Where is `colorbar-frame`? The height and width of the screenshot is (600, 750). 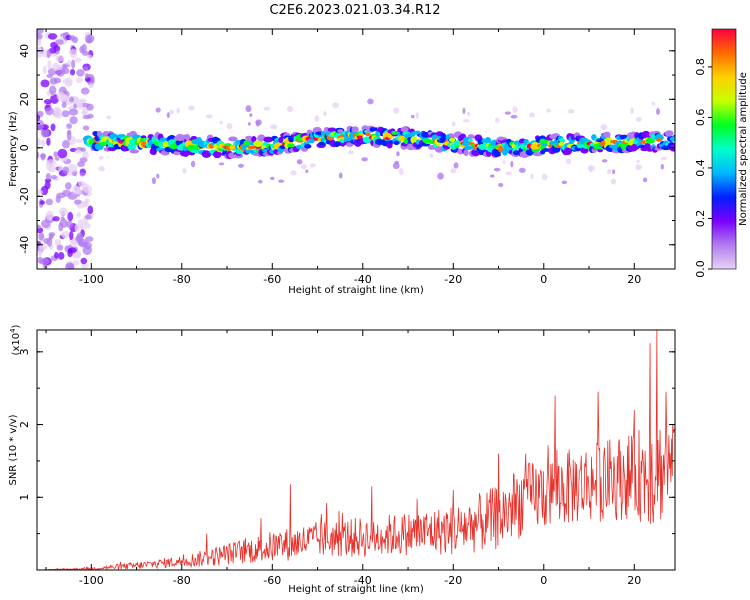
colorbar-frame is located at coordinates (724, 149).